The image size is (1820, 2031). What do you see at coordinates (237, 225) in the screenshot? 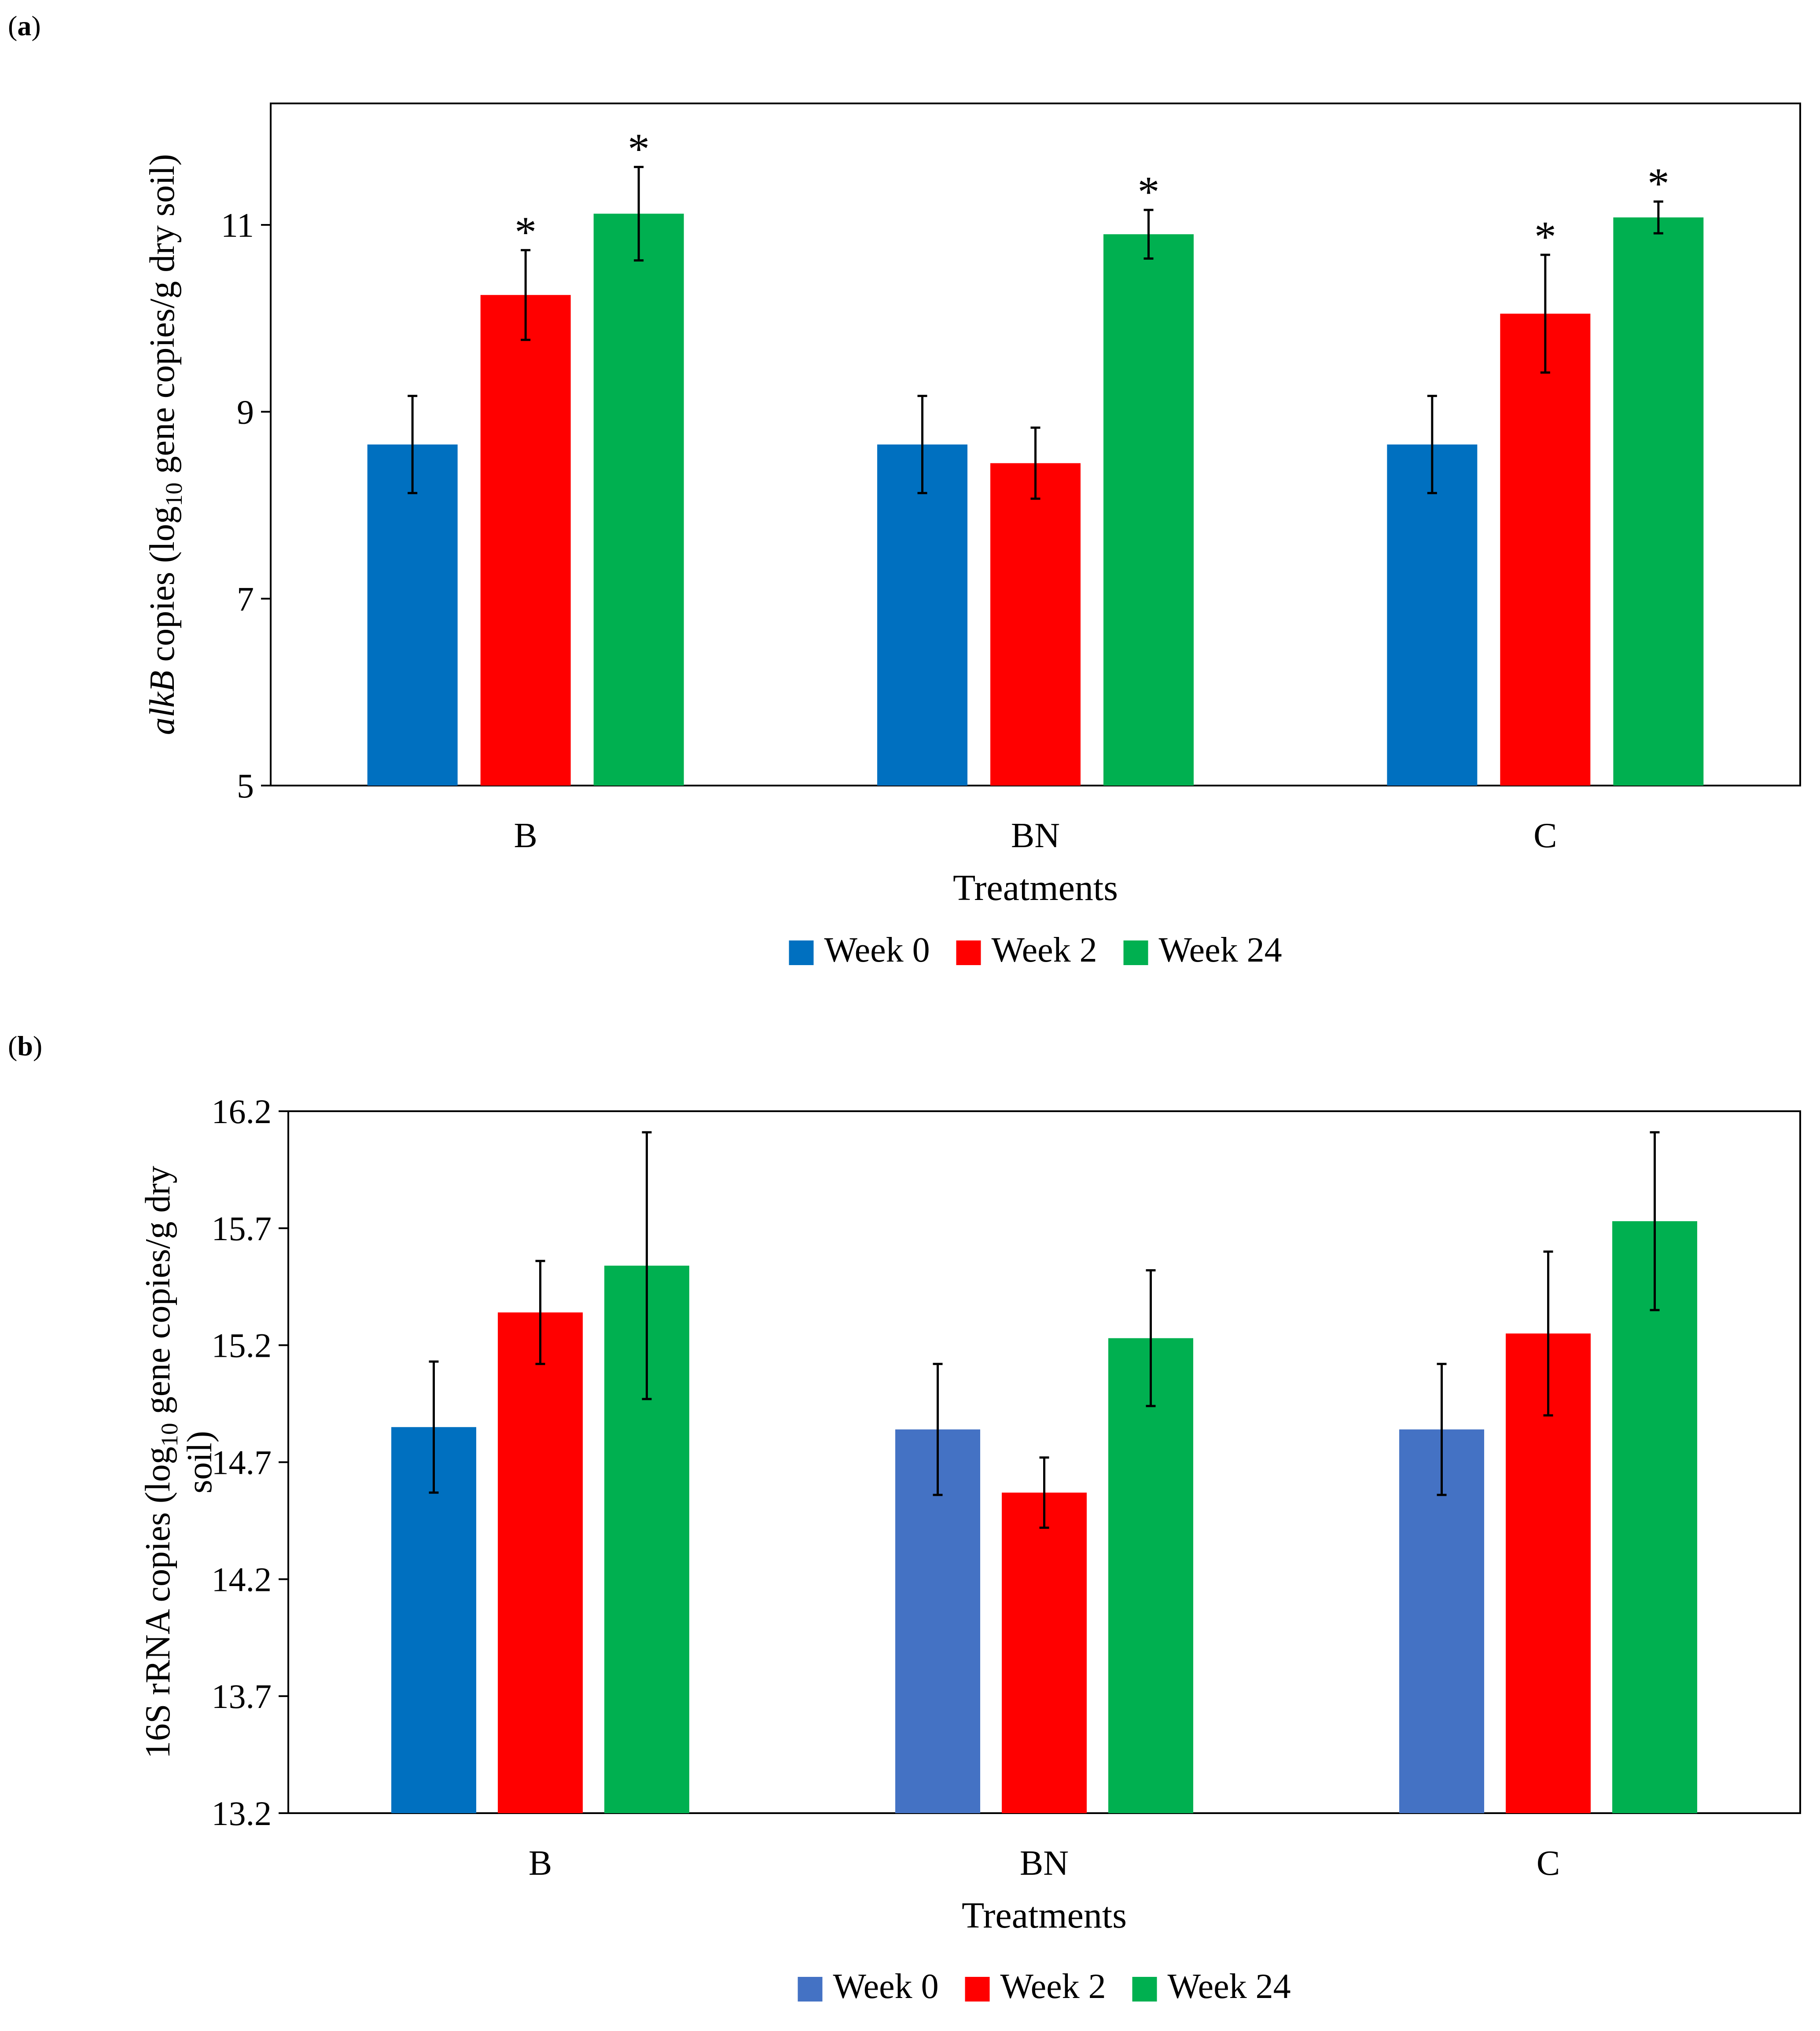
I see `y-tick-label: 11` at bounding box center [237, 225].